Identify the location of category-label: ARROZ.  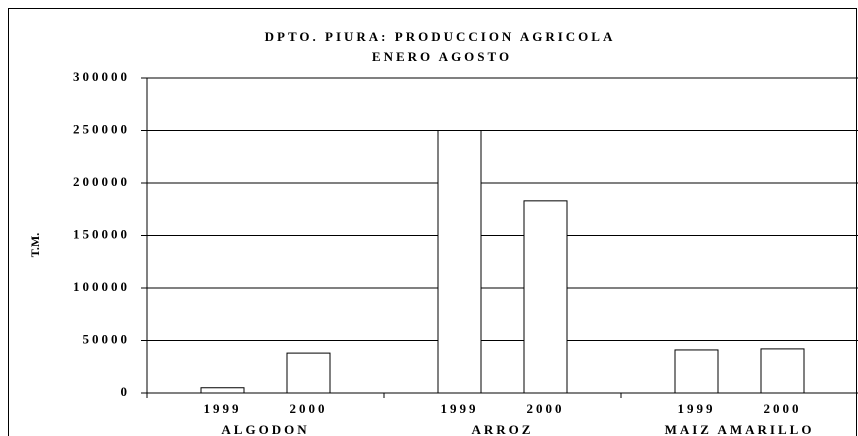
(503, 429).